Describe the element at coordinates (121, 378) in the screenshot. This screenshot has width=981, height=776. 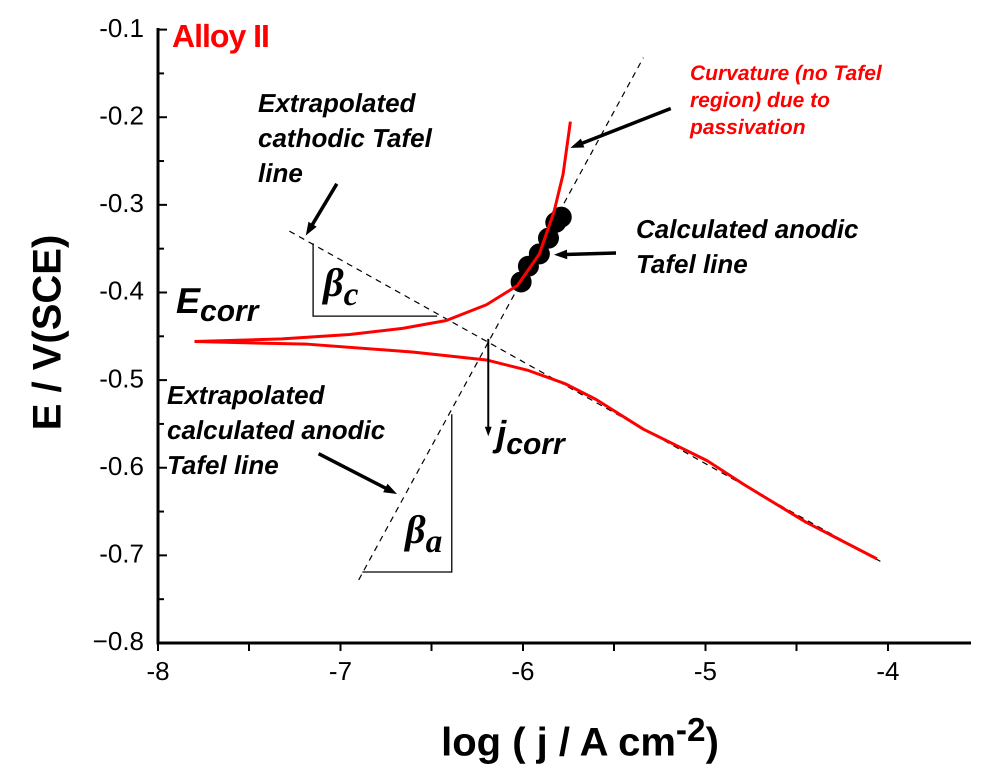
I see `y-tick-label: -0.5` at that location.